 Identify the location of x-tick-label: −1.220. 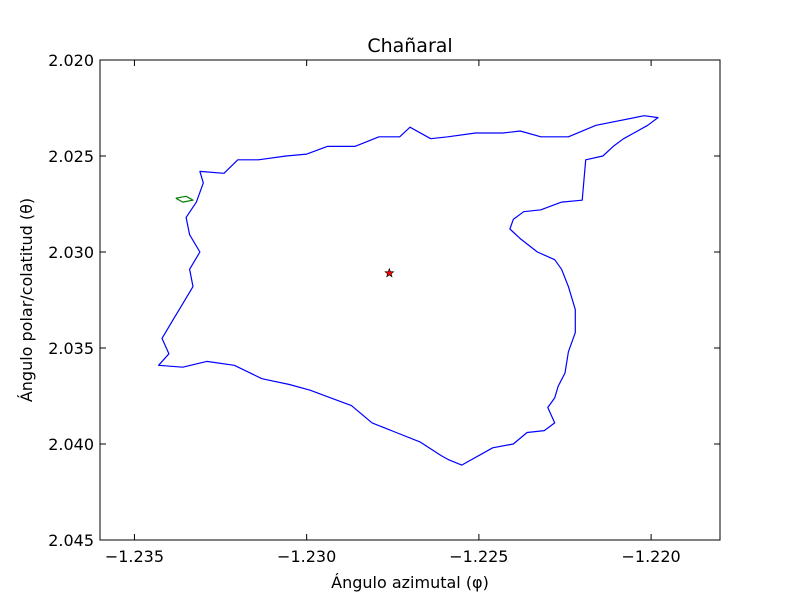
(651, 556).